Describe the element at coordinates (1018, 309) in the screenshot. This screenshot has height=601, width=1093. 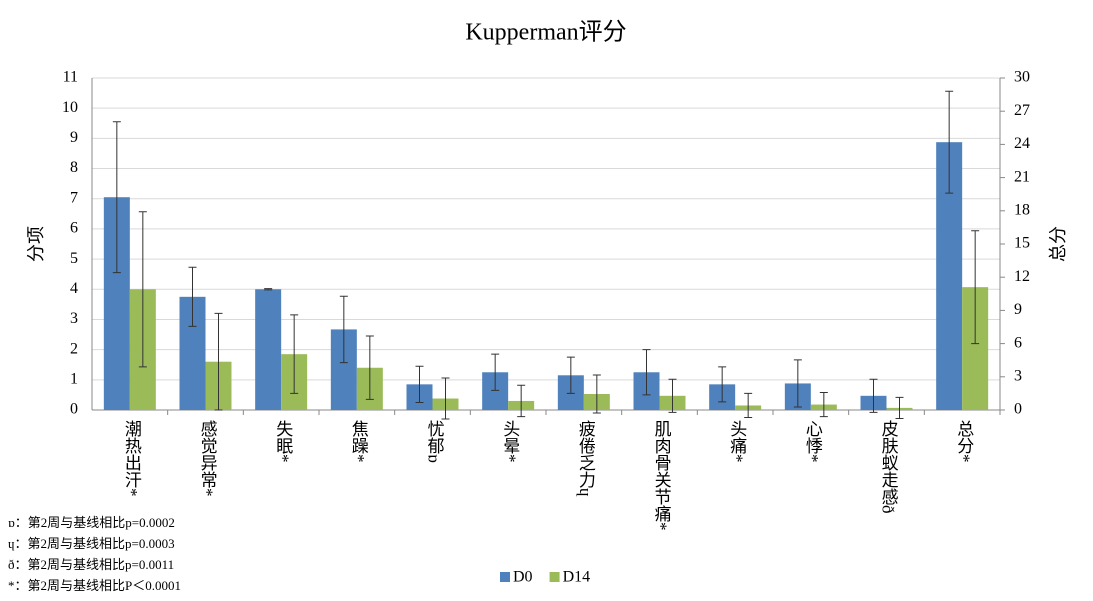
I see `y2-tick-label: 9` at that location.